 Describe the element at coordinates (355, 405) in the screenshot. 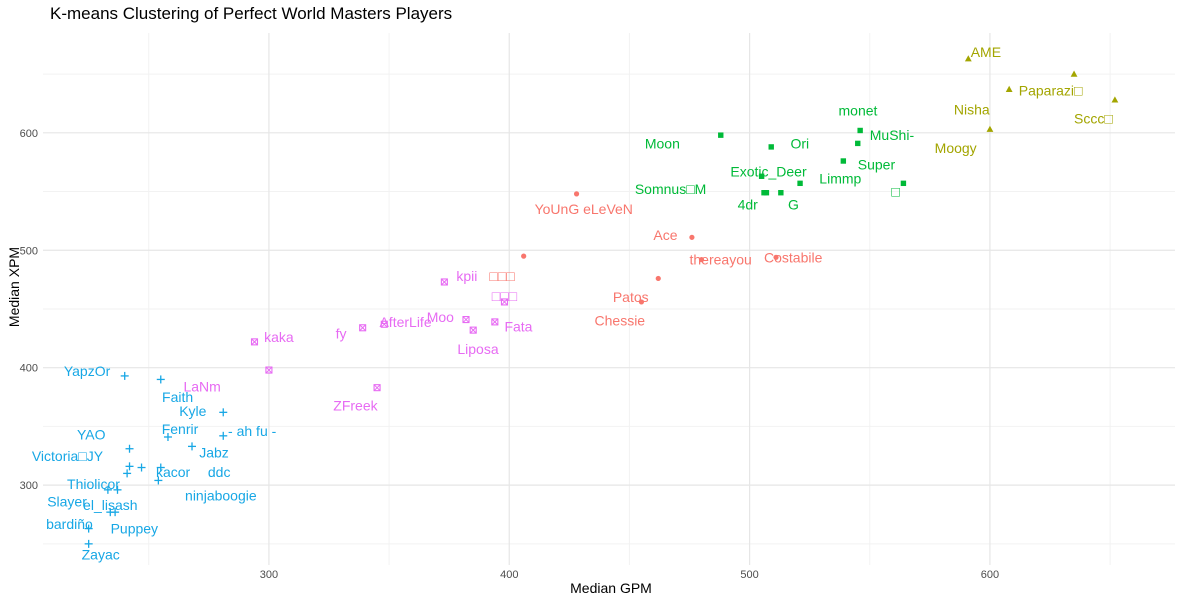

I see `point-label: ZFreek` at that location.